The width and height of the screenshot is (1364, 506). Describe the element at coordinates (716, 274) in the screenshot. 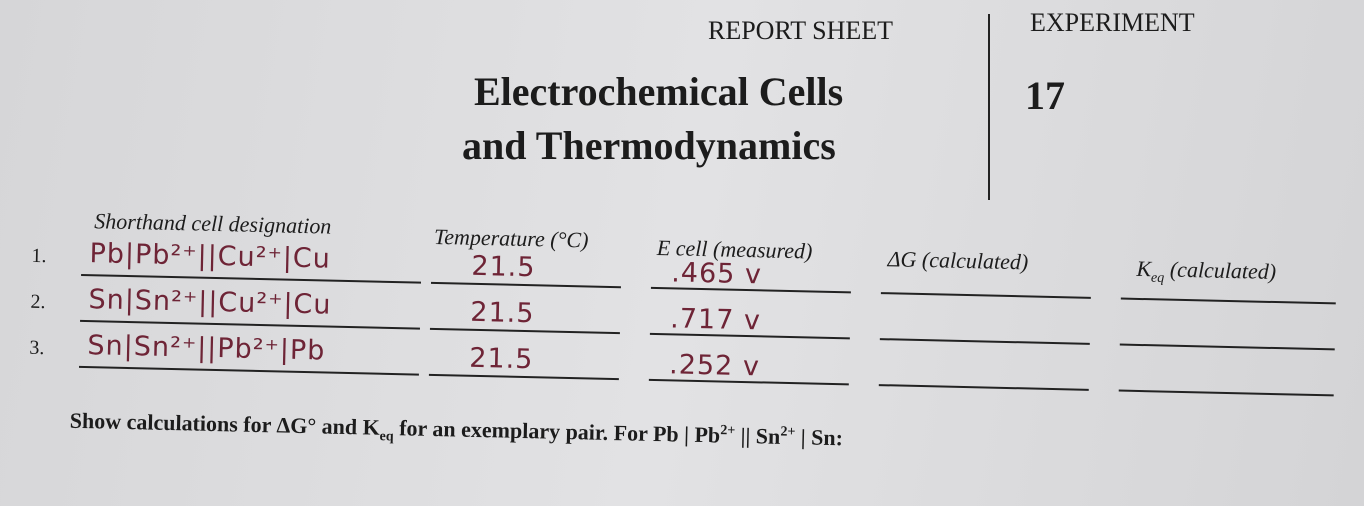

I see `e-cell: .465 v` at that location.